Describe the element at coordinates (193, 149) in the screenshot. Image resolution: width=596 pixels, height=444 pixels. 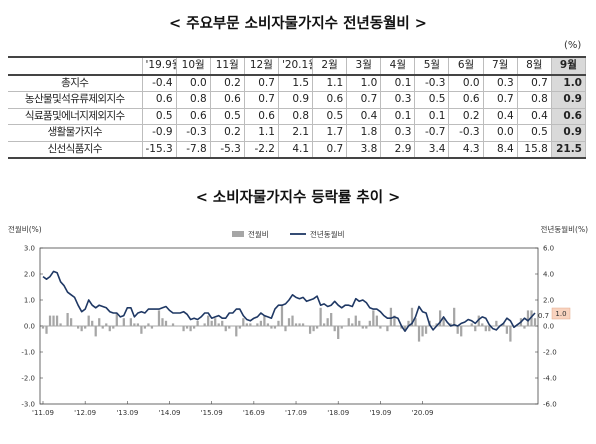
I see `table-cell: -7.8` at that location.